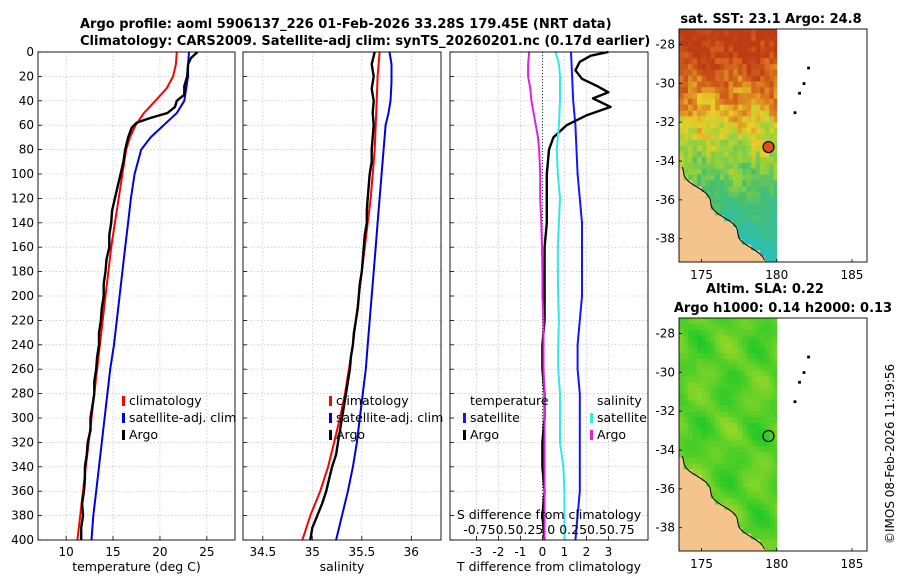 The width and height of the screenshot is (900, 580). I want to click on sla-map-title-line2: Argo h1000: 0.14 h2000: 0.13, so click(783, 308).